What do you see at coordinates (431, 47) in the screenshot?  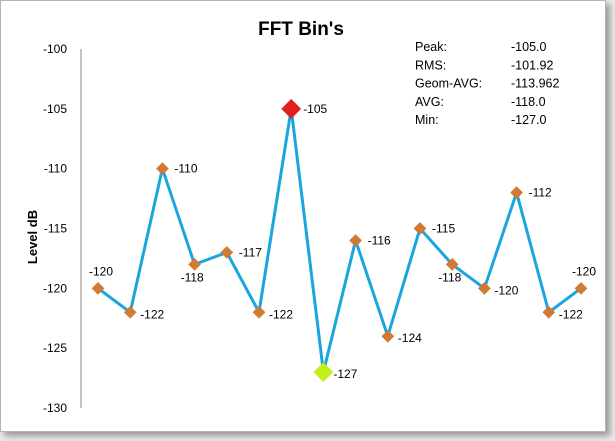 I see `stat-label: Peak:` at bounding box center [431, 47].